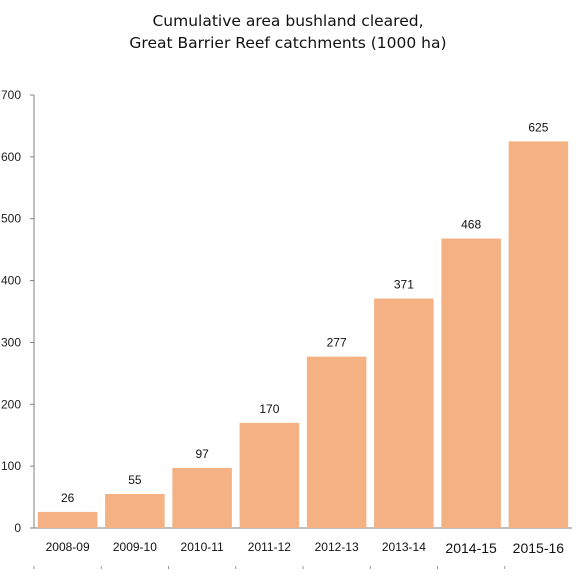 This screenshot has height=576, width=576. I want to click on x-tick-label: 2008-09, so click(68, 547).